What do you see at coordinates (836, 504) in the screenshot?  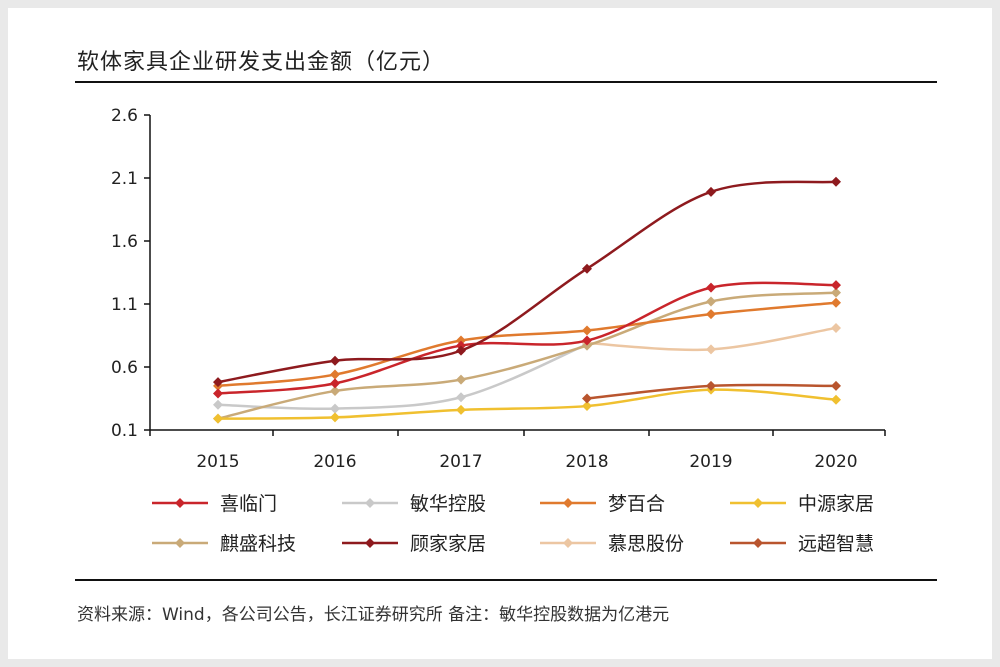 I see `legend-label: 中源家居` at bounding box center [836, 504].